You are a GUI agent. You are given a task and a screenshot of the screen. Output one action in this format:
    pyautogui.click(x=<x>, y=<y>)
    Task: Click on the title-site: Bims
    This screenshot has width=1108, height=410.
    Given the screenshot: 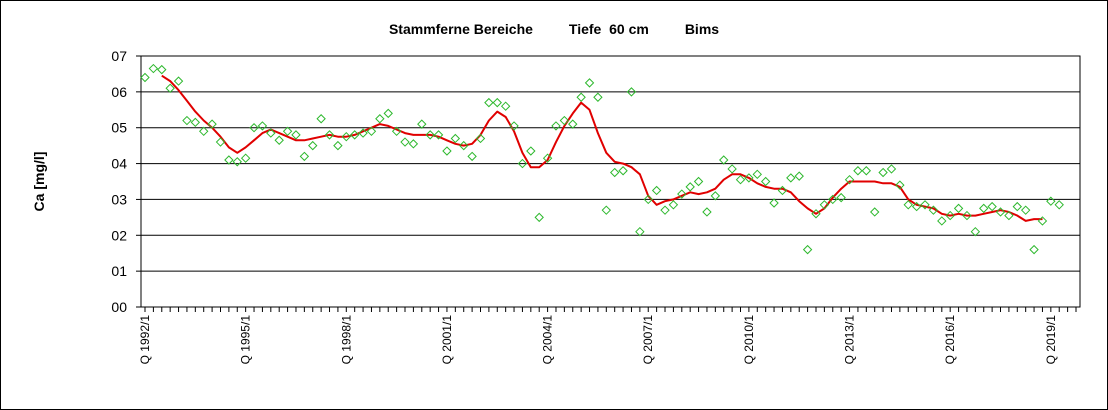 What is the action you would take?
    pyautogui.click(x=702, y=29)
    